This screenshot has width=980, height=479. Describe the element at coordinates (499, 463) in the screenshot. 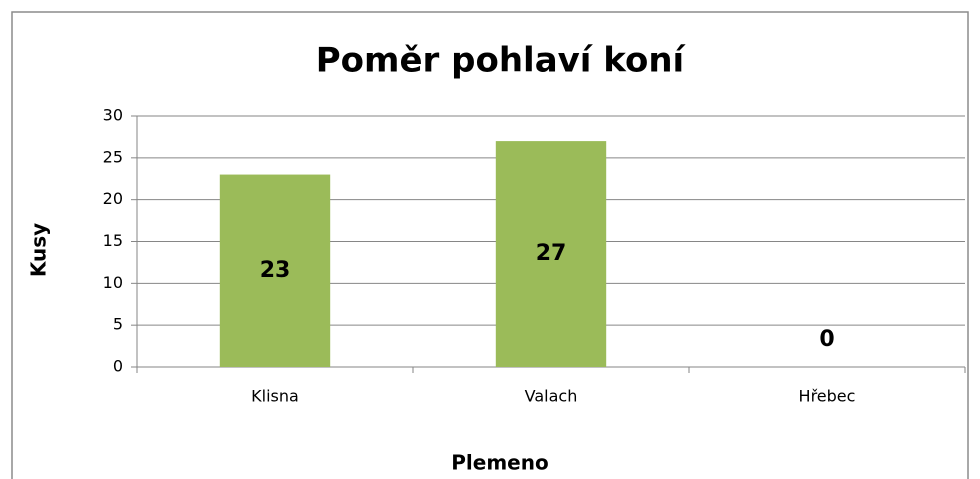

I see `x-axis-title: Plemeno` at that location.